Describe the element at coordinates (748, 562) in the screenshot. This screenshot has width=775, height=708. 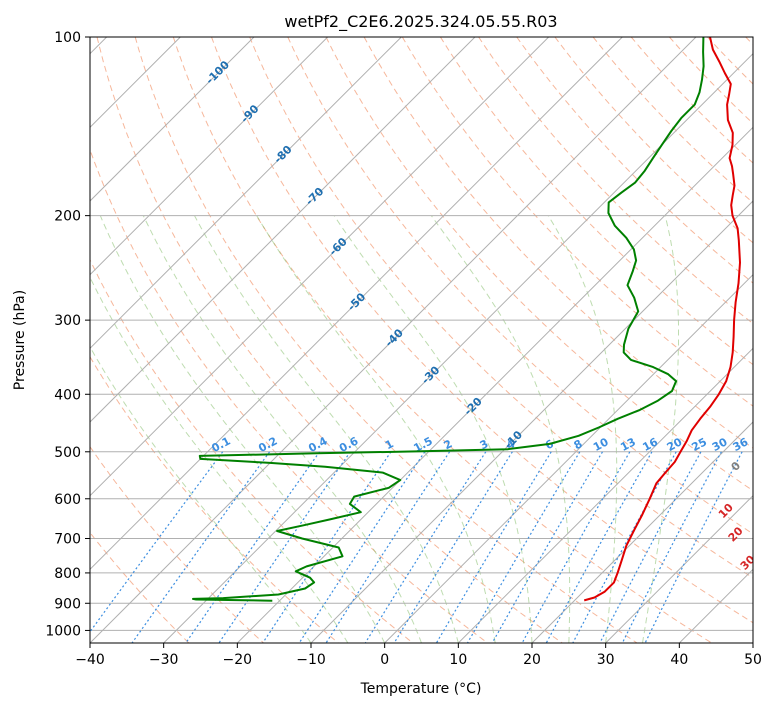
I see `dry-adiabat-label: 30` at that location.